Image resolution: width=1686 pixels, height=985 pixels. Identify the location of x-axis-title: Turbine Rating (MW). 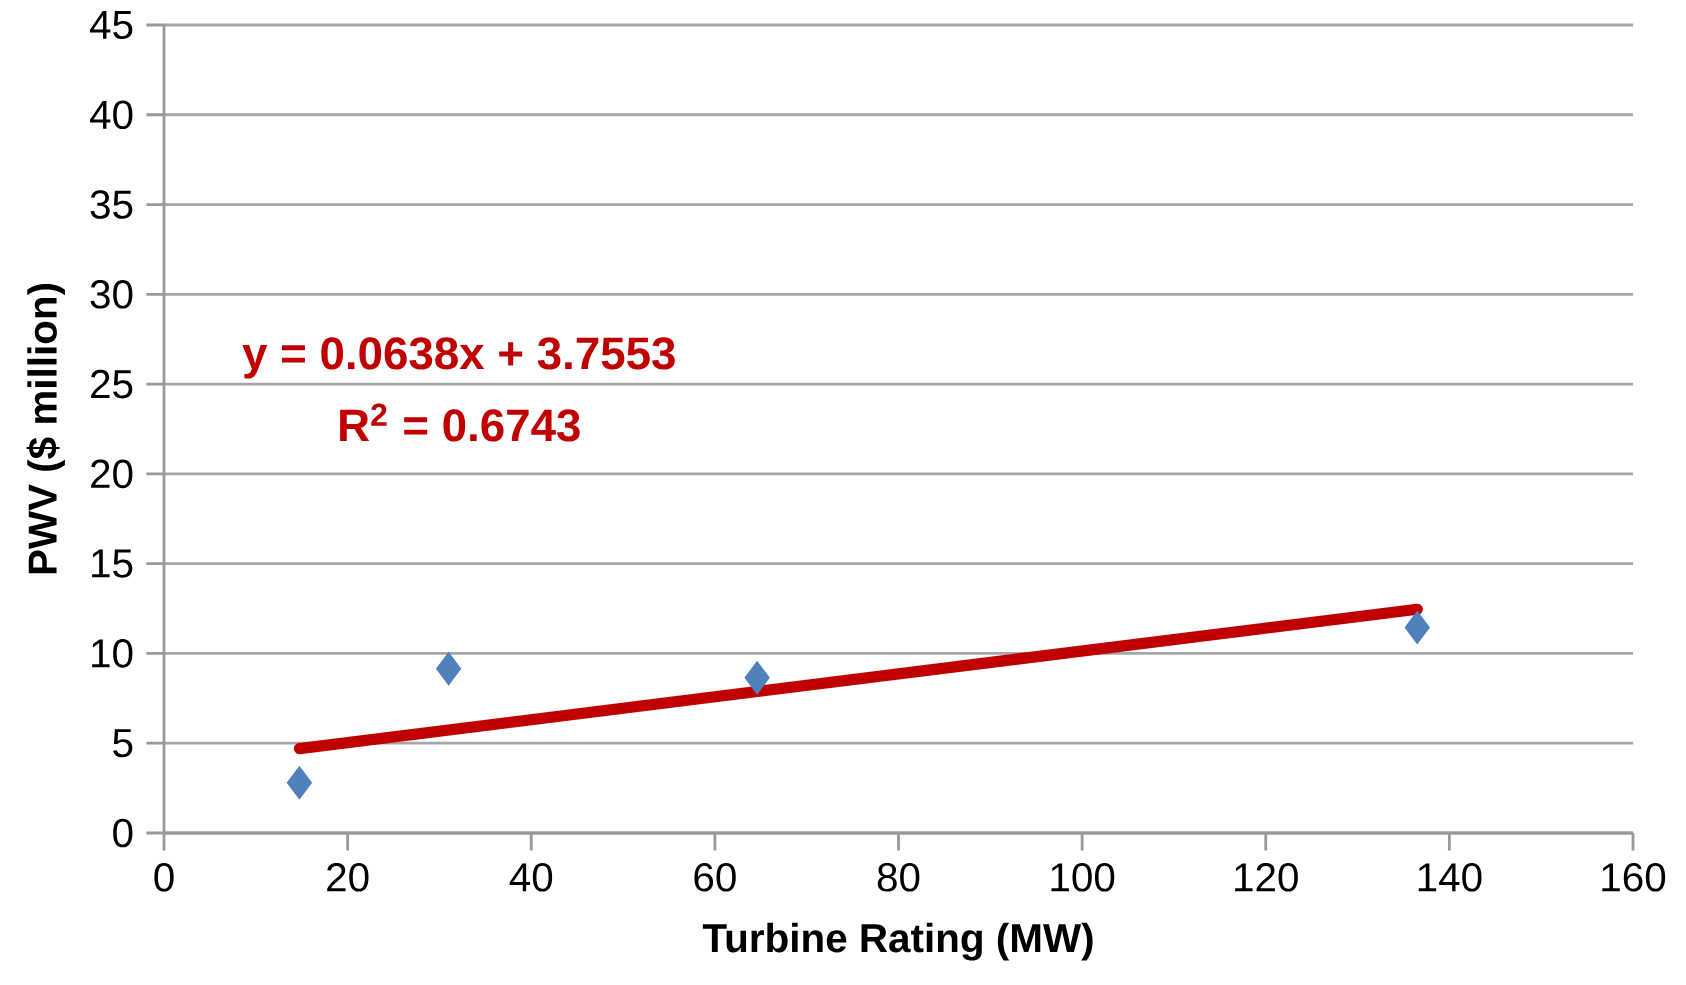
(897, 941).